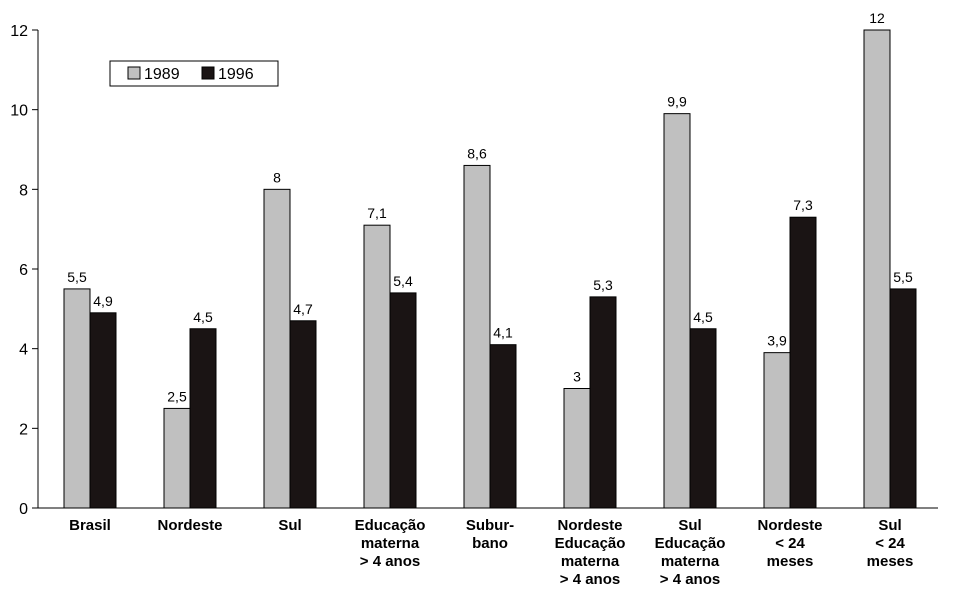  What do you see at coordinates (90, 525) in the screenshot?
I see `category-label: Brasil` at bounding box center [90, 525].